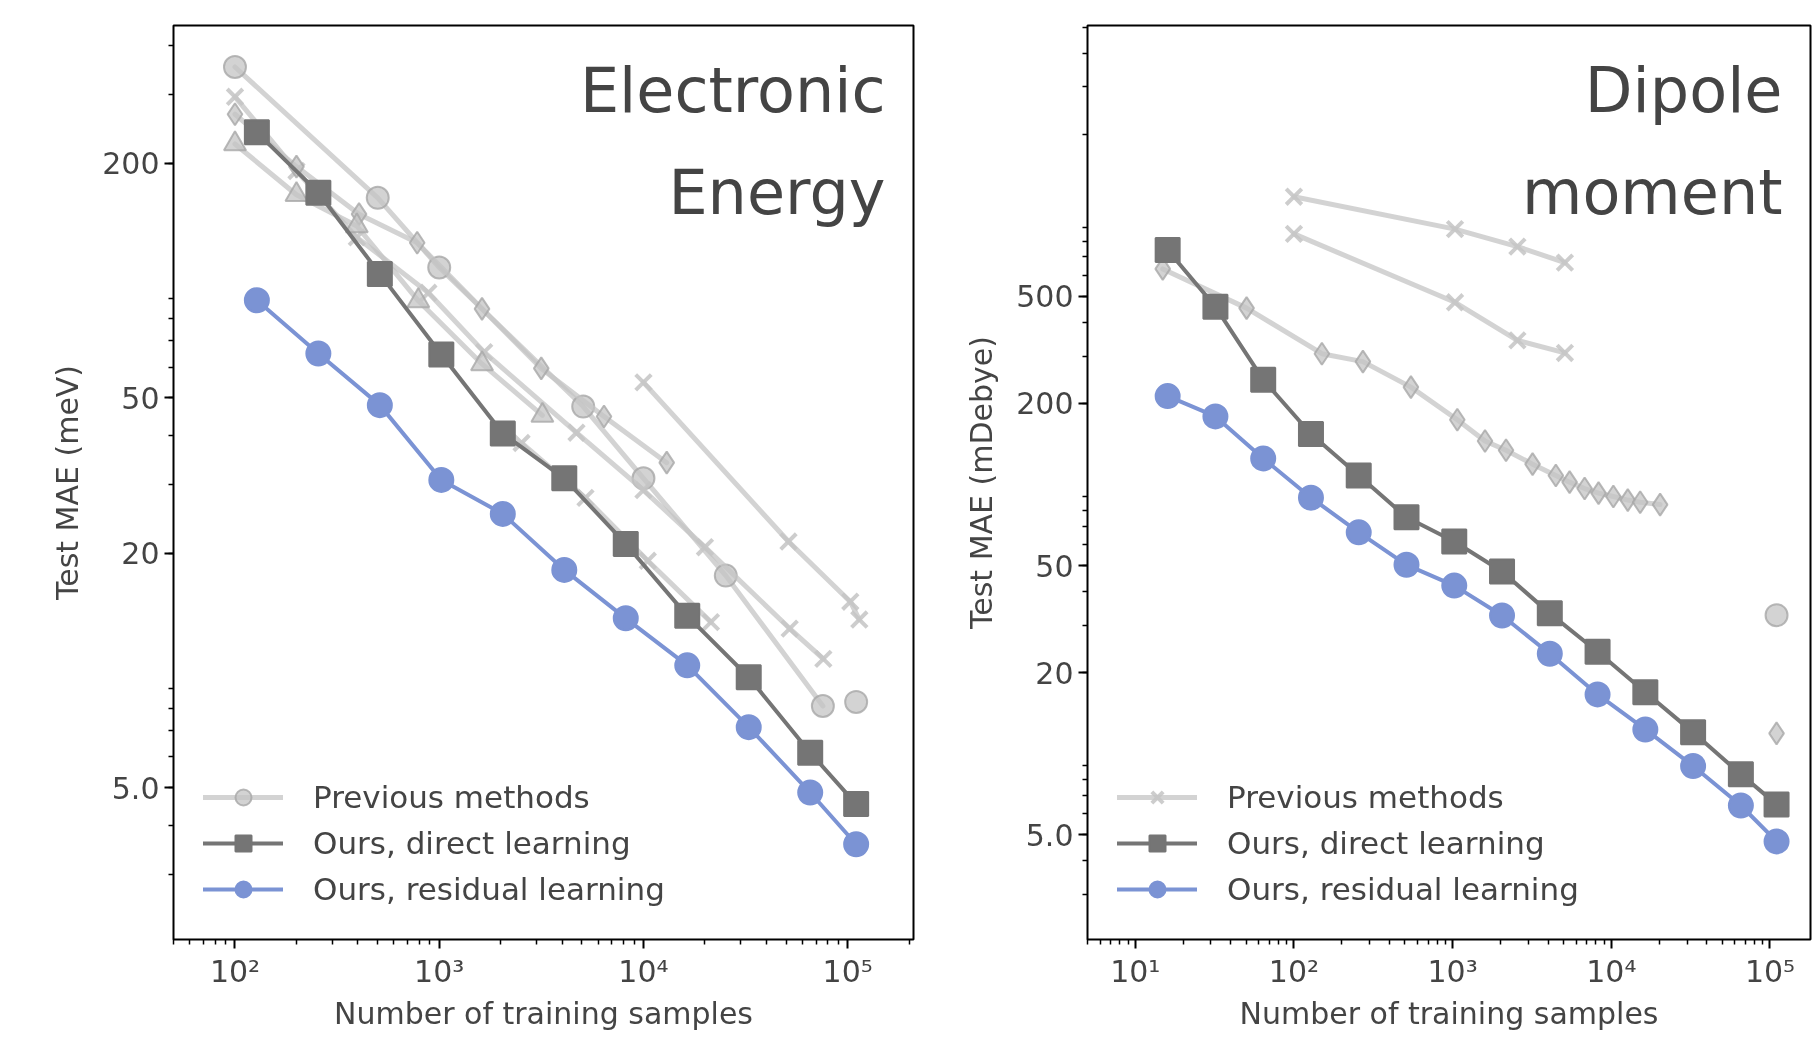 The width and height of the screenshot is (1813, 1056). What do you see at coordinates (1135, 971) in the screenshot?
I see `x-tick-label: 10¹` at bounding box center [1135, 971].